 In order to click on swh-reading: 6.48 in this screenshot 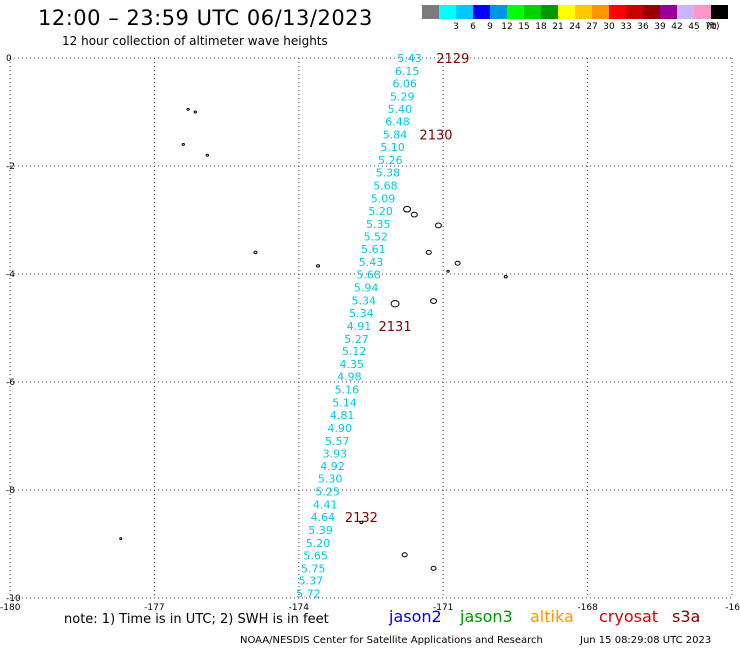, I will do `click(397, 122)`.